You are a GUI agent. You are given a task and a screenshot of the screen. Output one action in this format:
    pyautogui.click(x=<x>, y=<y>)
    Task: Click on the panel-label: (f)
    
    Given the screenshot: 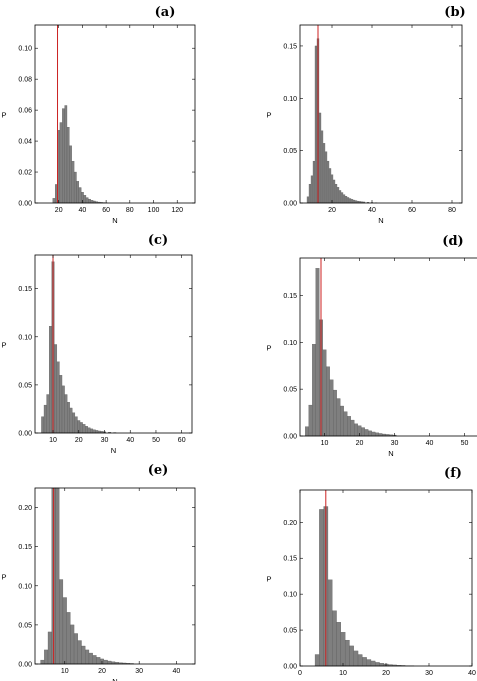 What is the action you would take?
    pyautogui.click(x=453, y=473)
    